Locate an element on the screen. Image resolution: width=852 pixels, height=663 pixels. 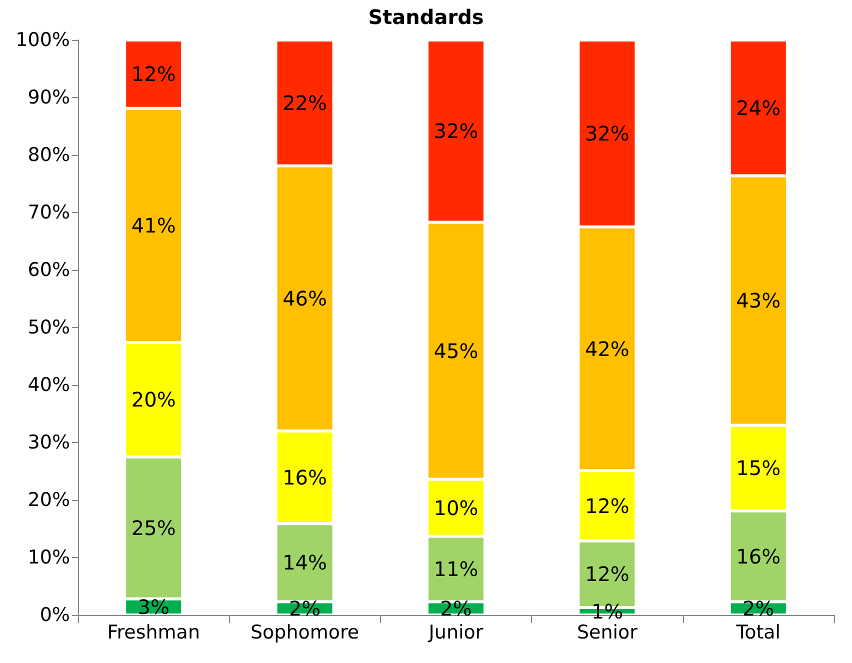
chart-title: Standards is located at coordinates (426, 17).